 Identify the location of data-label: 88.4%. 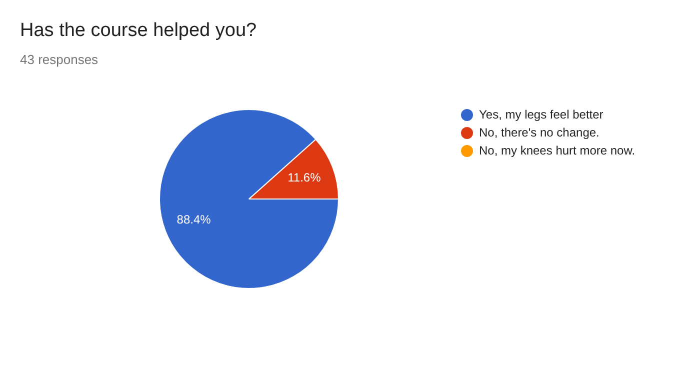
(194, 219).